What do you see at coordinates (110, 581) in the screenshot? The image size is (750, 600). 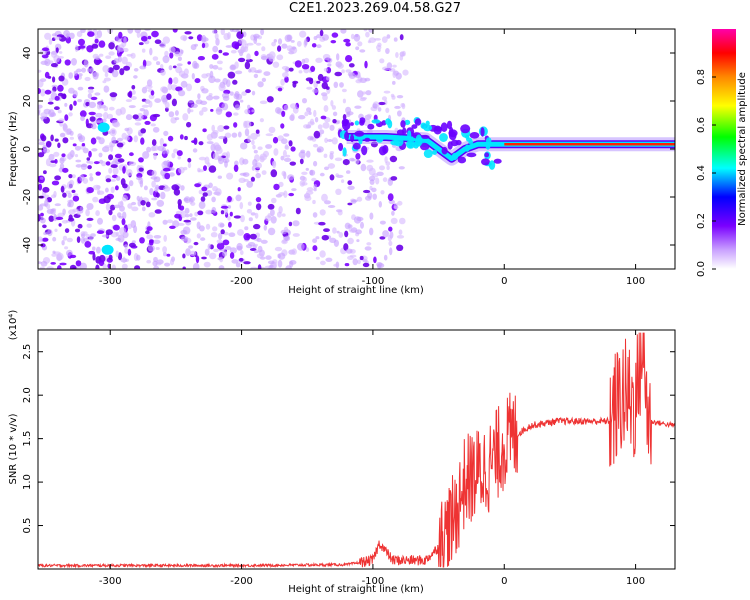 I see `x-tick-label: -300` at bounding box center [110, 581].